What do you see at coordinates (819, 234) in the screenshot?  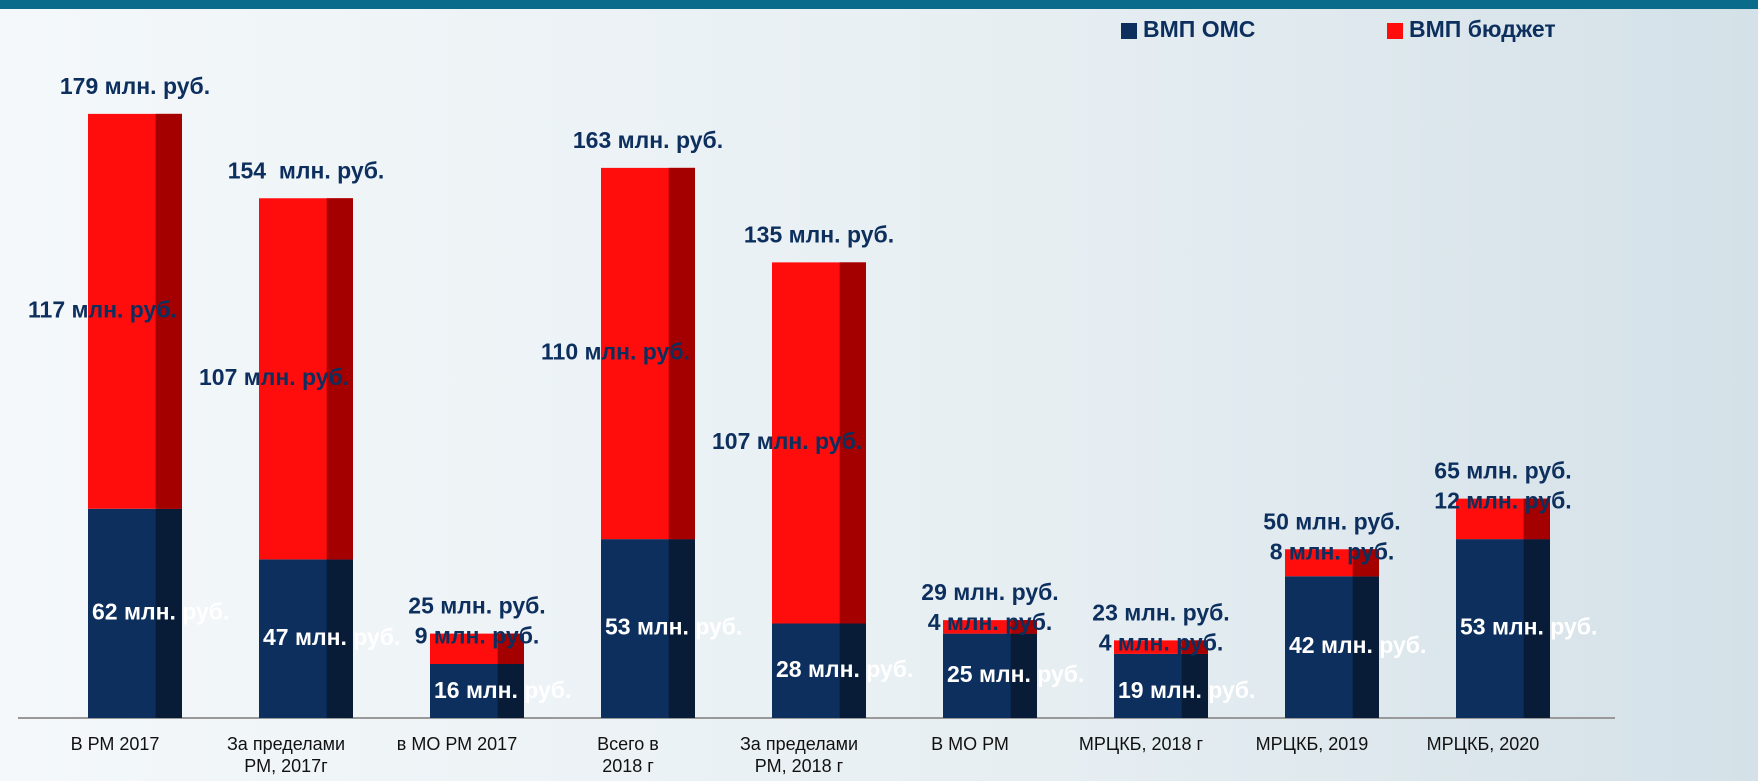 I see `total-label: 135 млн. руб.` at bounding box center [819, 234].